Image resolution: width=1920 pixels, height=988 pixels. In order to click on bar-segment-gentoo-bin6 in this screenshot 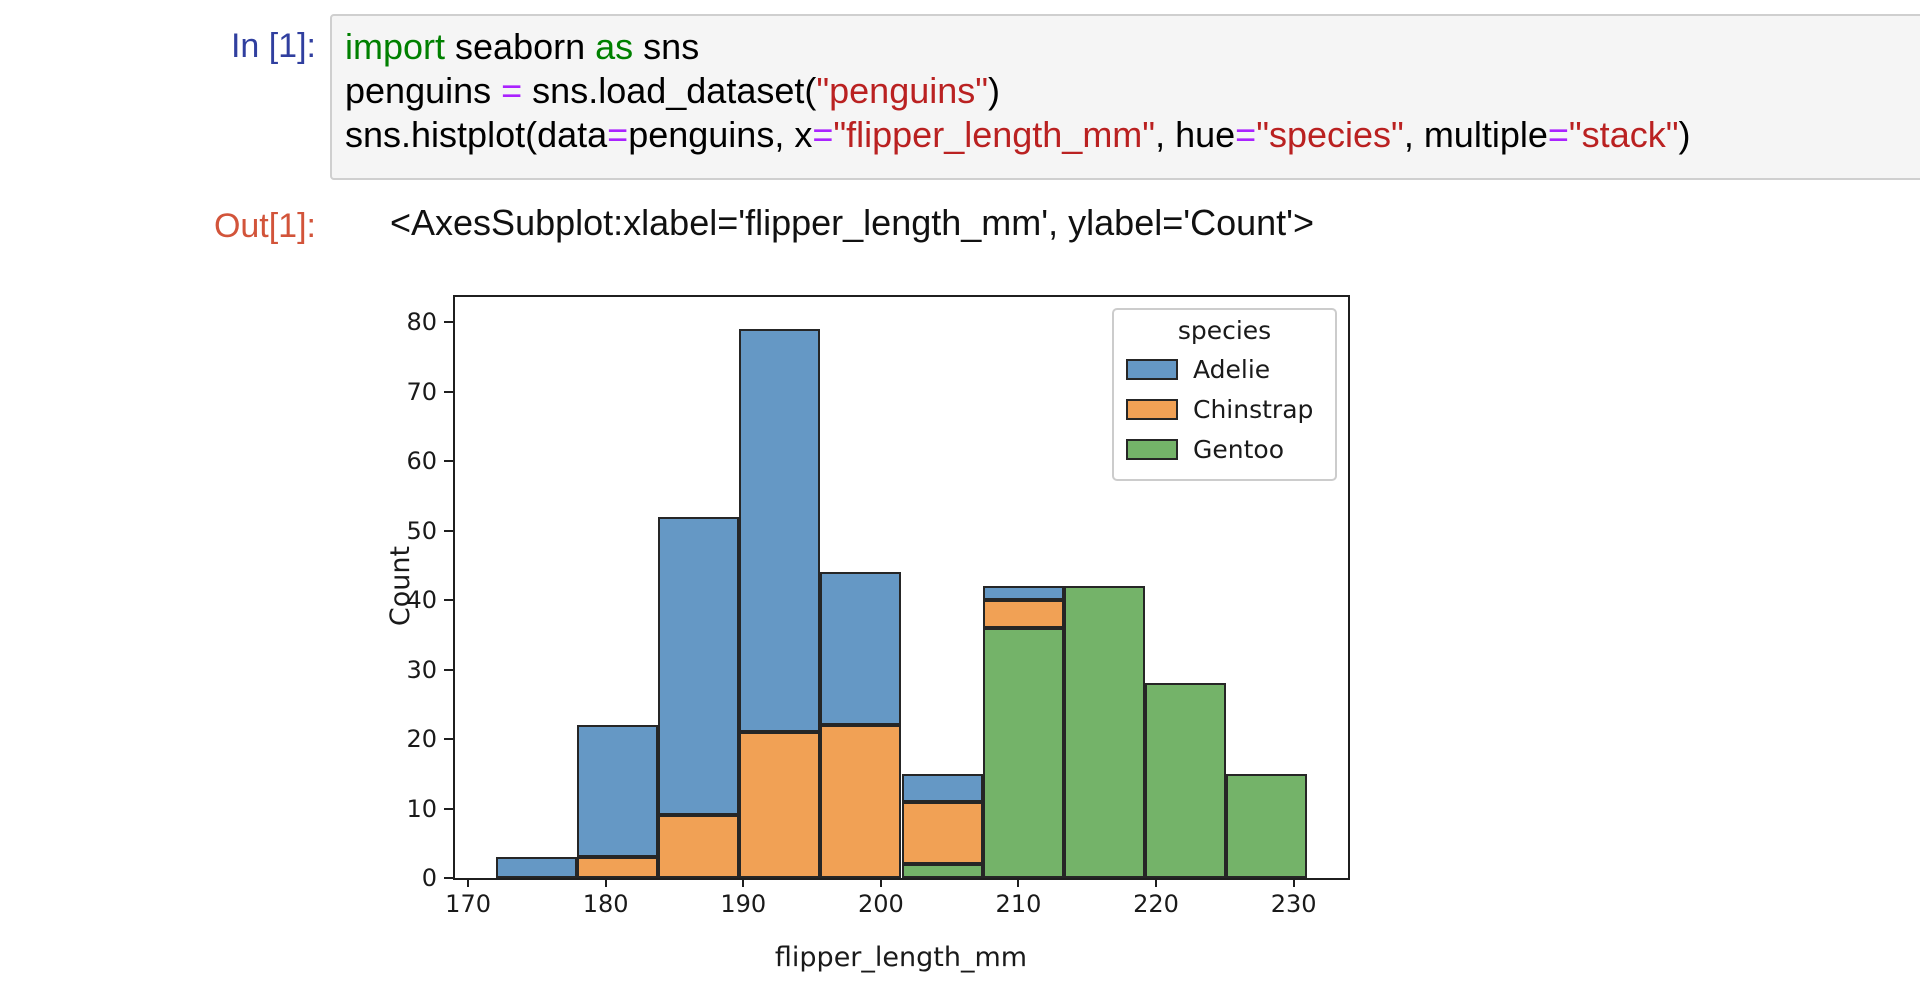, I will do `click(1023, 752)`.